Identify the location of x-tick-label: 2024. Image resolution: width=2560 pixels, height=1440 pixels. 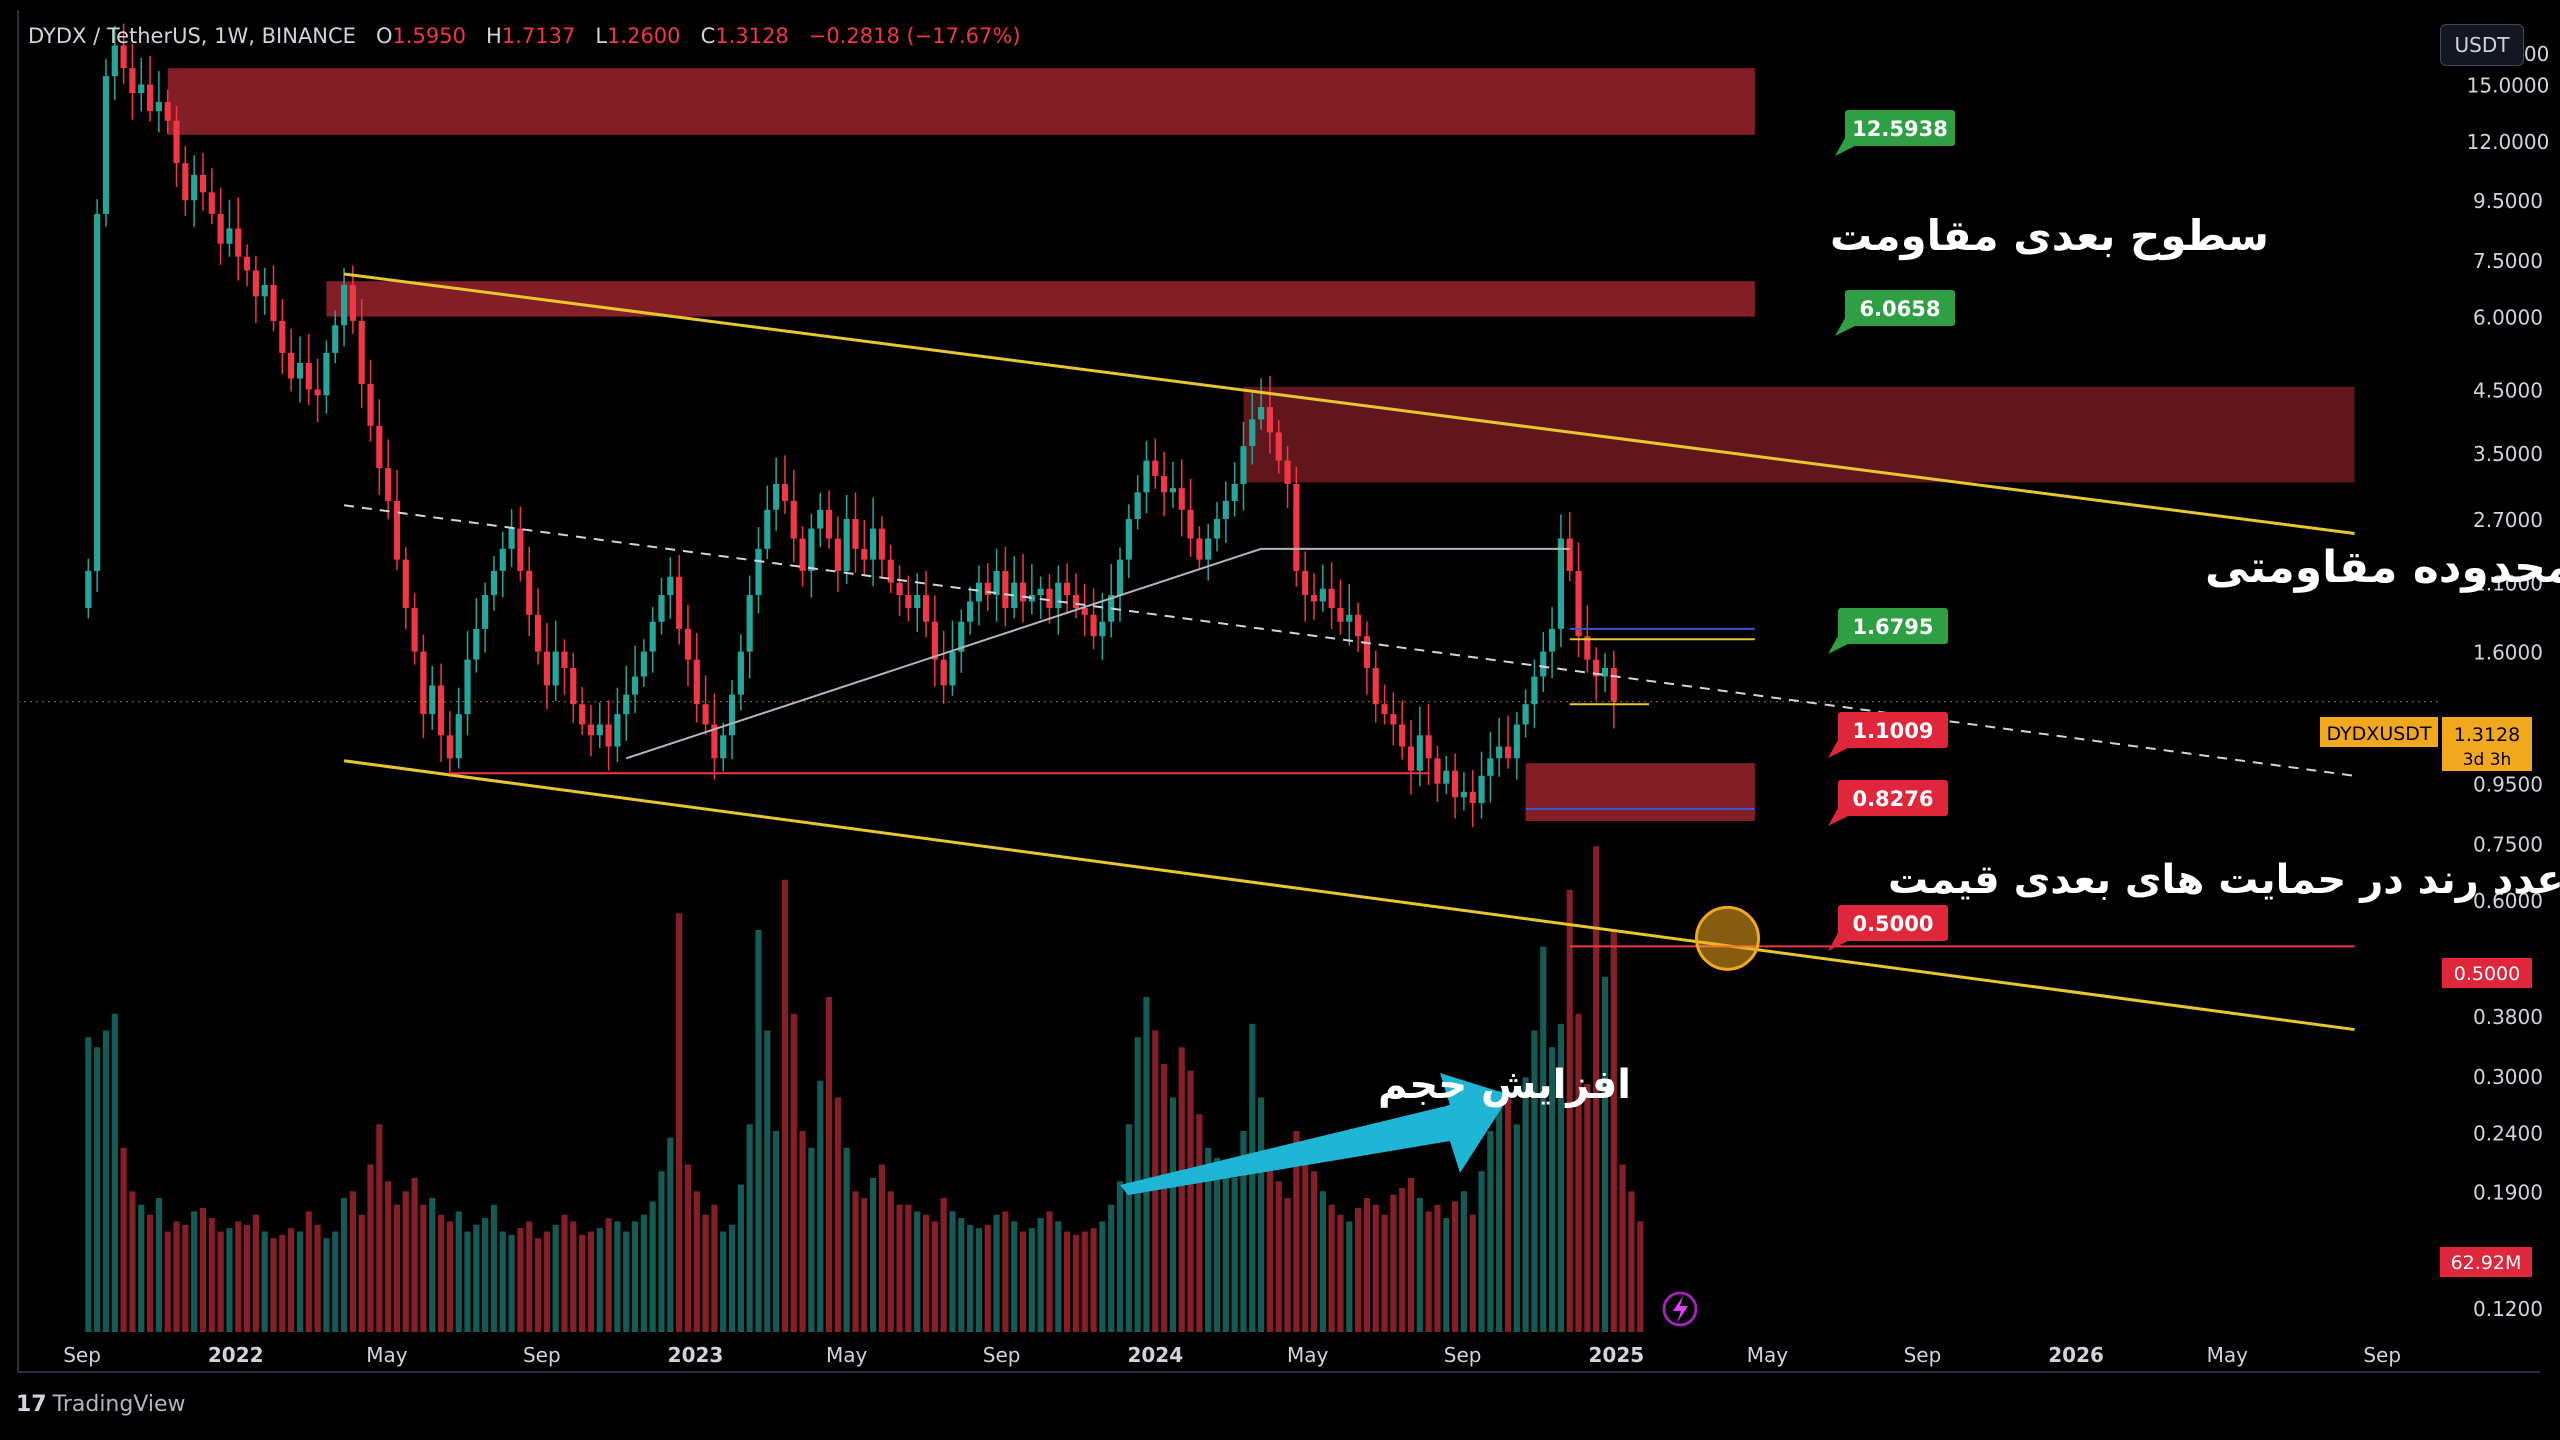
(1155, 1355).